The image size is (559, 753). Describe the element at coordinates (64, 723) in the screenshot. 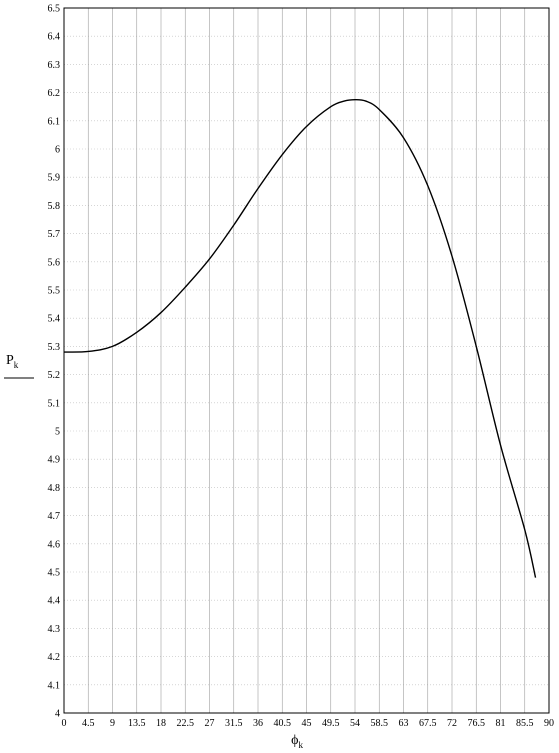

I see `x-tick-label: 0` at that location.